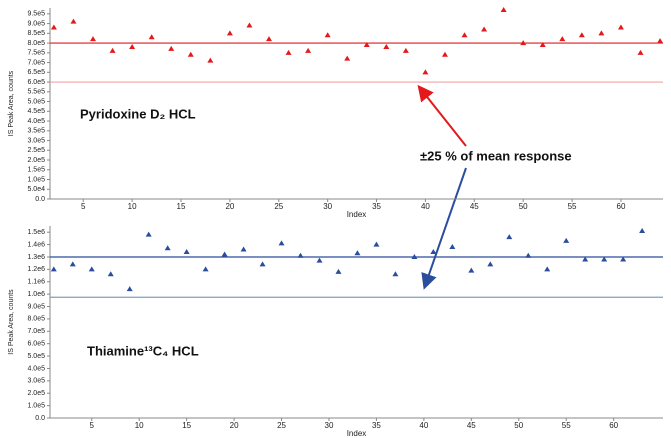 Image resolution: width=671 pixels, height=438 pixels. Describe the element at coordinates (425, 206) in the screenshot. I see `x-tick-label: 40` at that location.